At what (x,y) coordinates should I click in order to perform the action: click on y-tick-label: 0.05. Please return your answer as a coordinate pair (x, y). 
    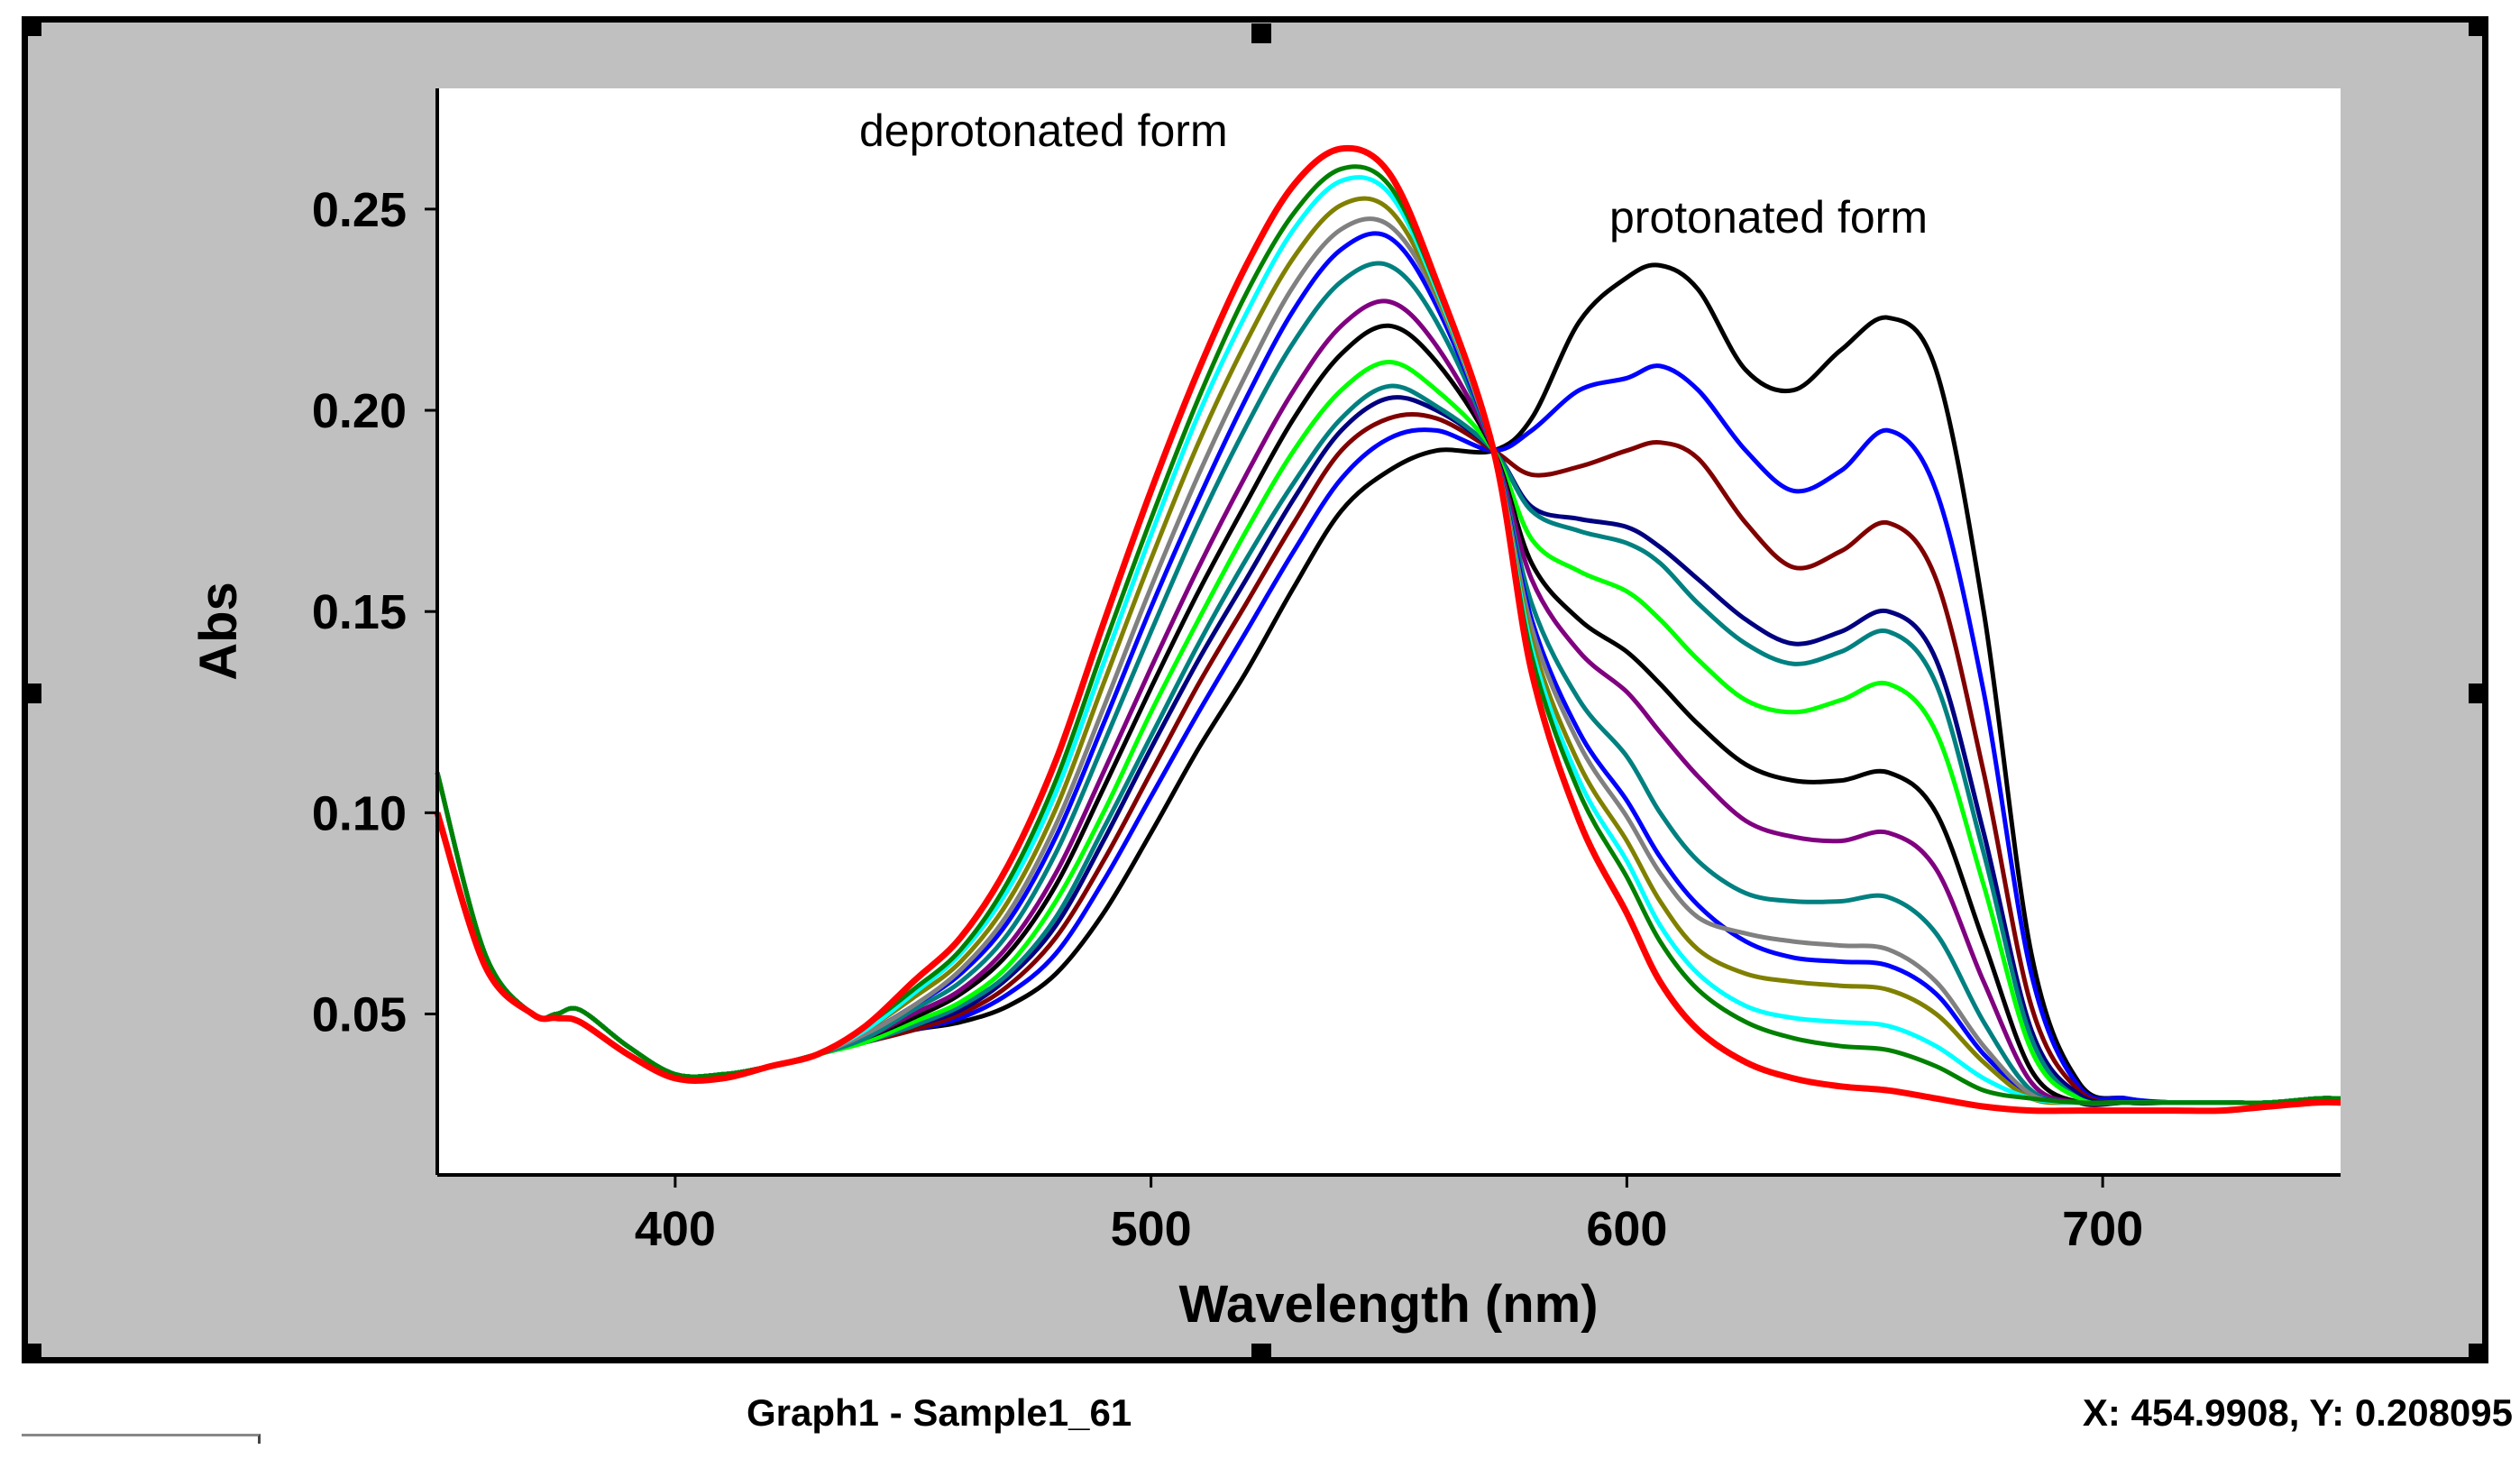
    Looking at the image, I should click on (360, 1014).